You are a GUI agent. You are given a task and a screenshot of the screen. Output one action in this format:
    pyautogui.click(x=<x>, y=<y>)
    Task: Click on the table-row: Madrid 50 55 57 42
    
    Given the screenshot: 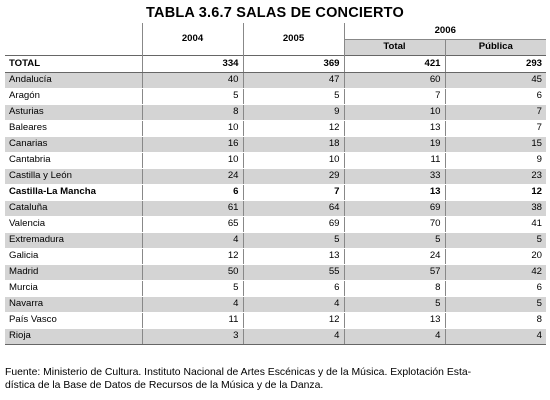 What is the action you would take?
    pyautogui.click(x=275, y=272)
    